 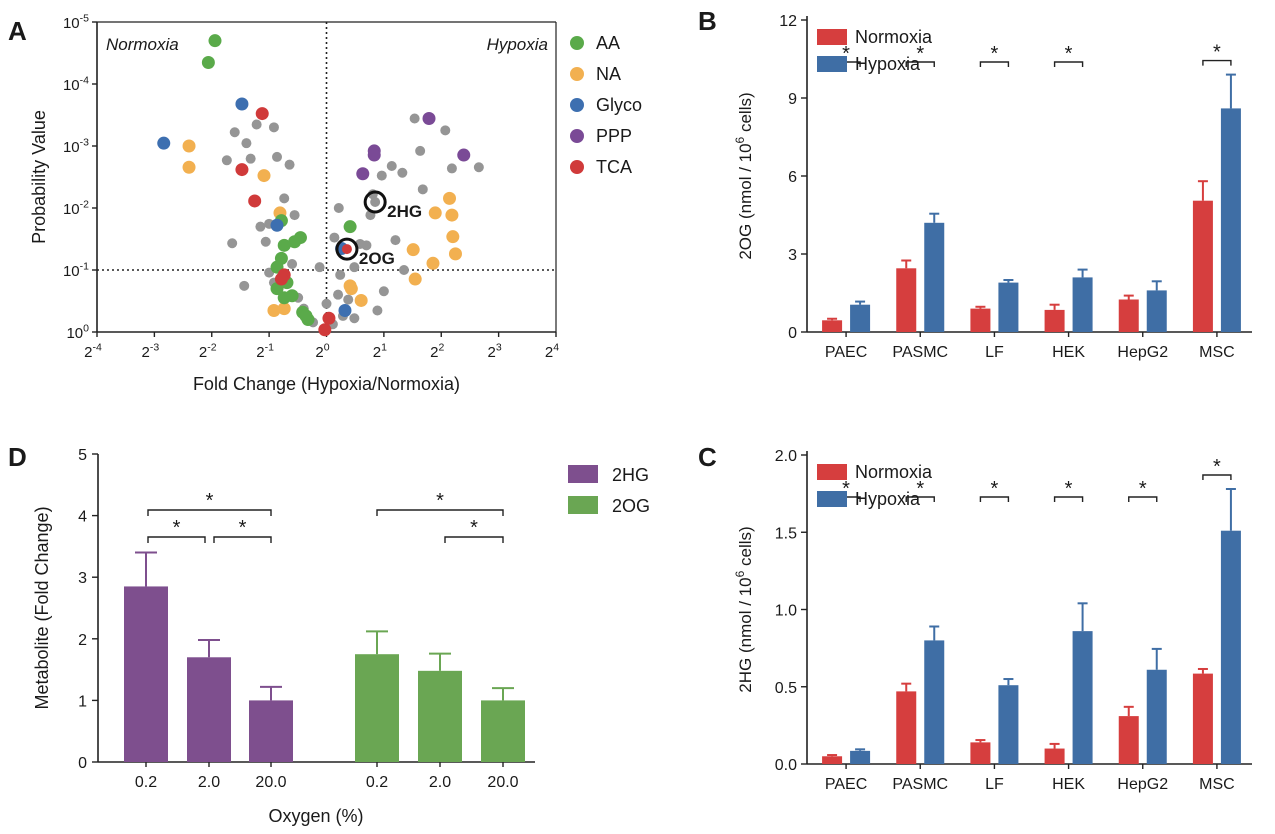 I want to click on highlight-ring-2og, so click(x=347, y=249).